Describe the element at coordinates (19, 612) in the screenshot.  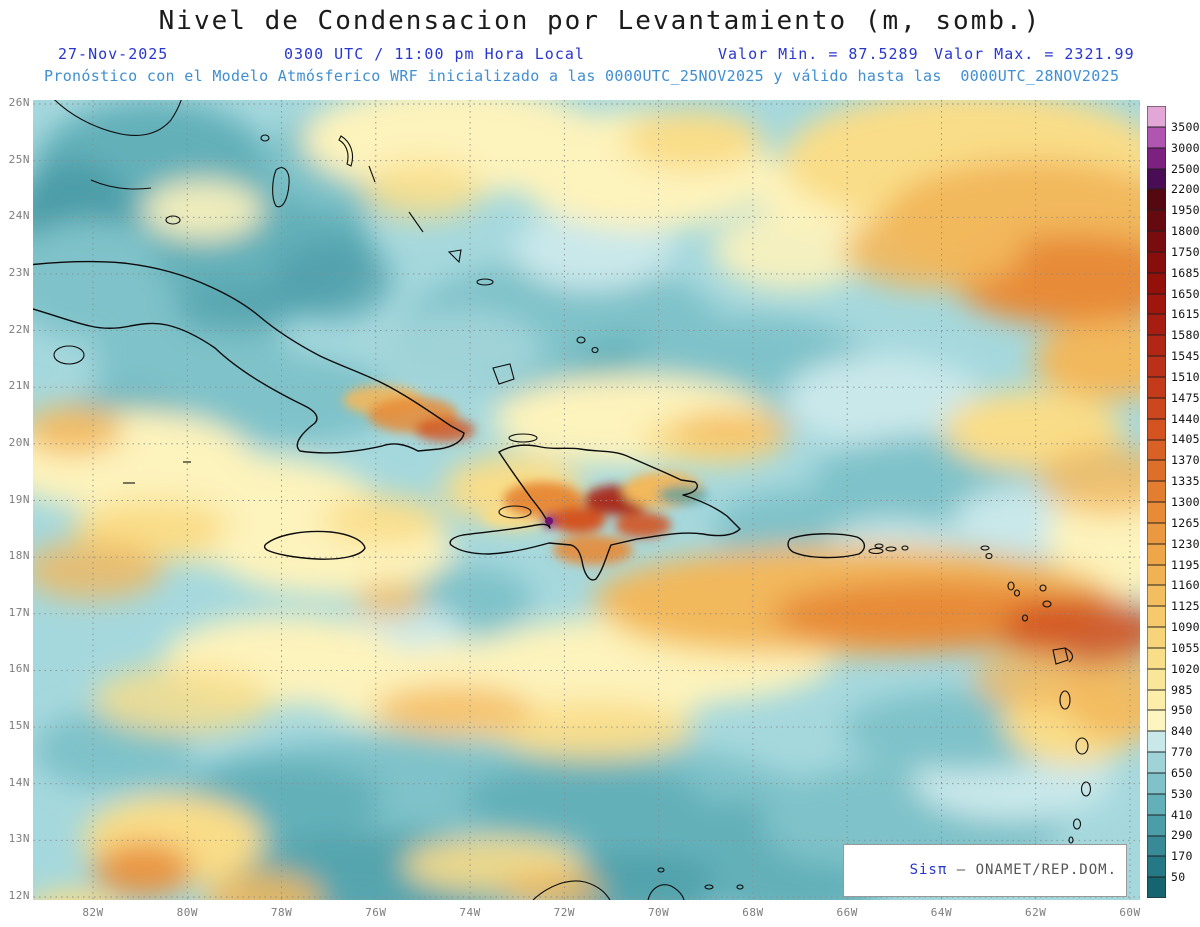
I see `lat-label: 17N` at that location.